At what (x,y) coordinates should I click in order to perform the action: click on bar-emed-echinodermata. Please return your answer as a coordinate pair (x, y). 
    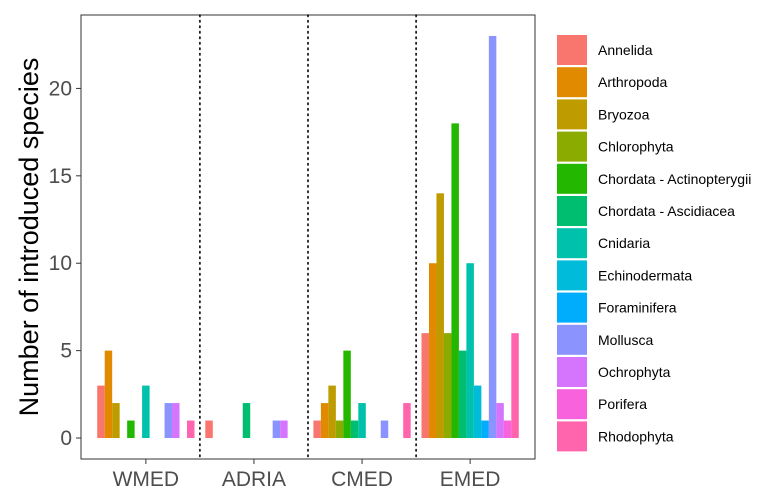
    Looking at the image, I should click on (477, 412).